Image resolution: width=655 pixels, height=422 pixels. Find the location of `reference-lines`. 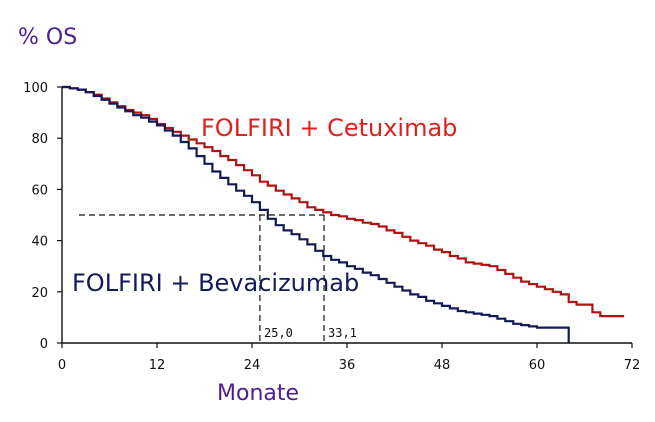

reference-lines is located at coordinates (202, 278).